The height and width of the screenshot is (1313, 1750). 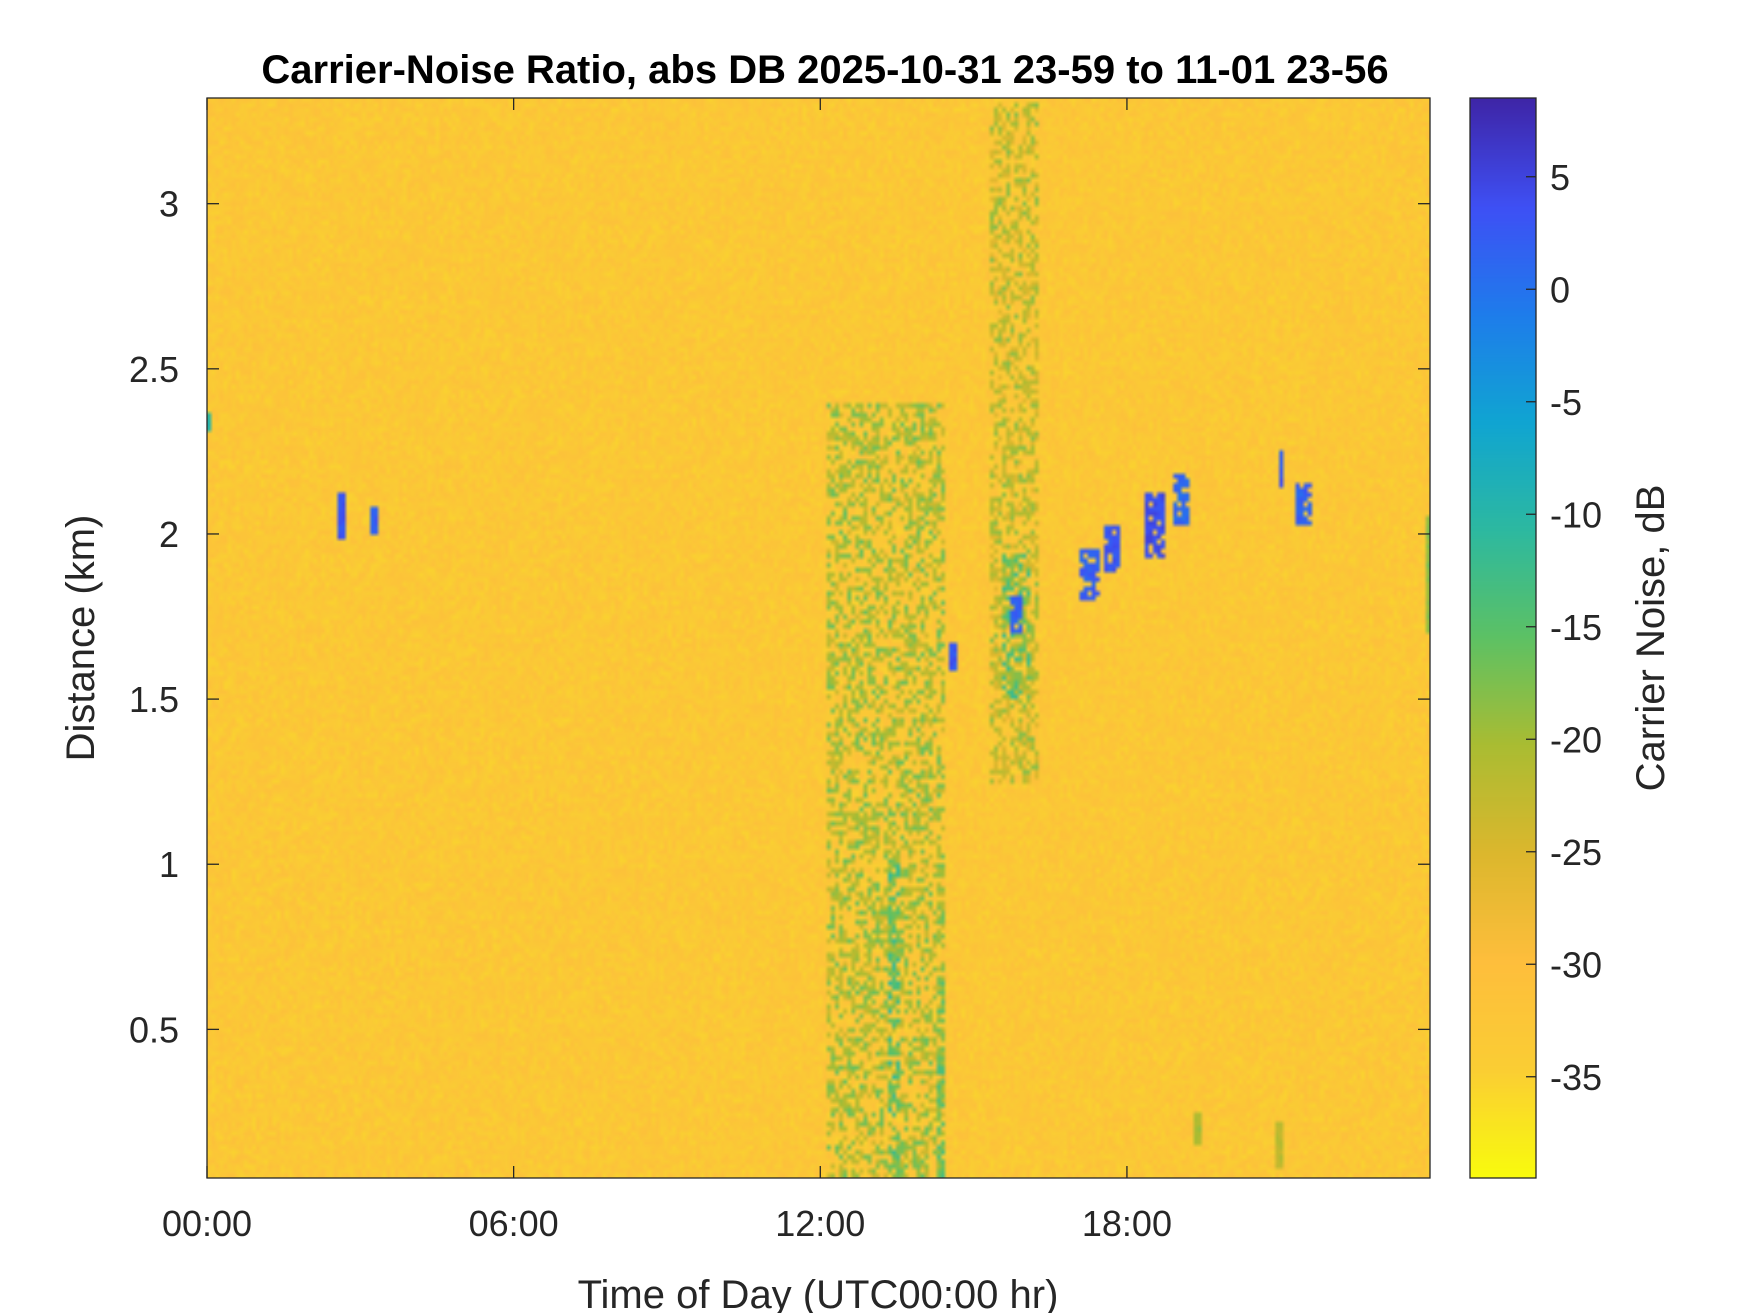 I want to click on y-tick-label: 1, so click(x=169, y=864).